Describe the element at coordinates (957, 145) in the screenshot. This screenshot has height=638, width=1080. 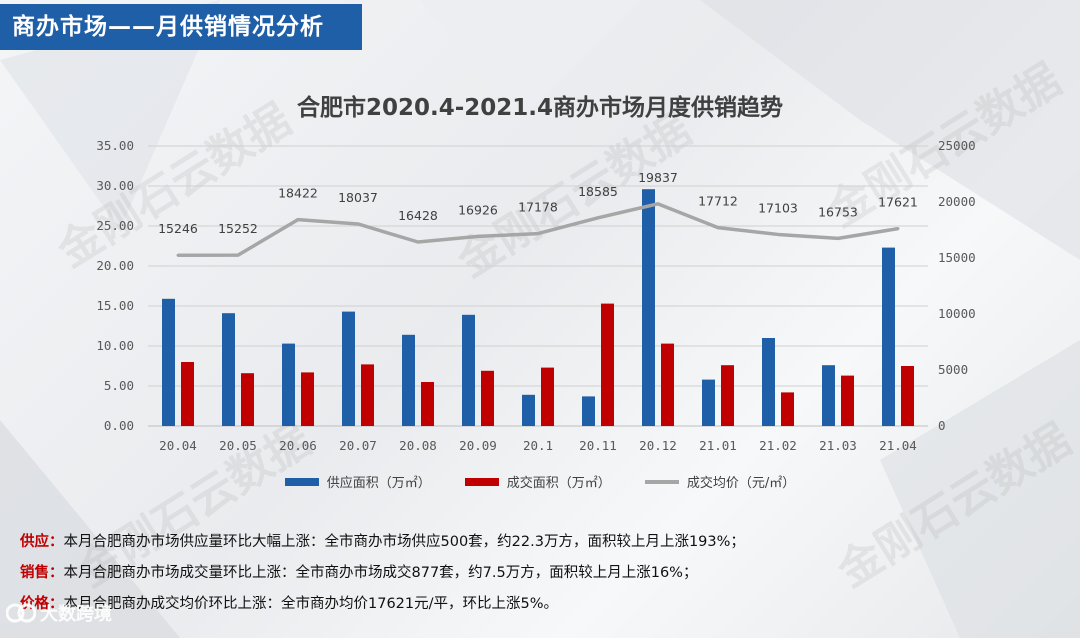
I see `right-axis-tick-label: 25000` at that location.